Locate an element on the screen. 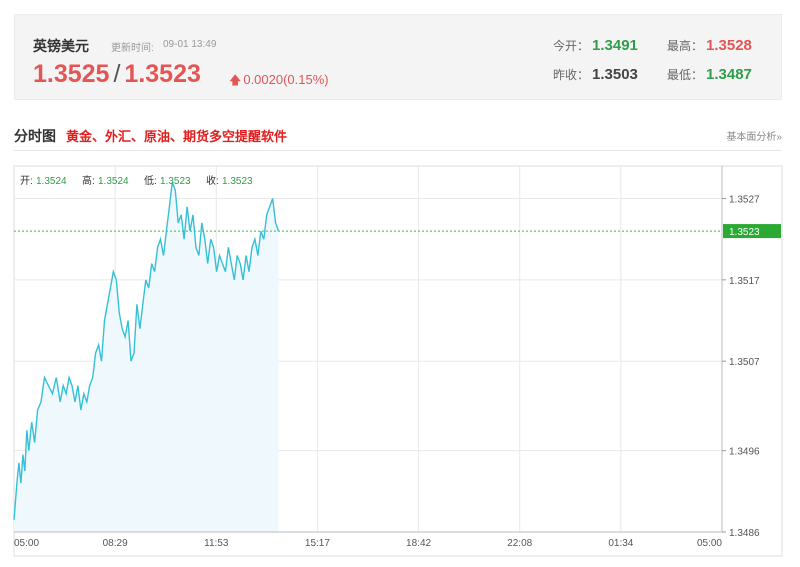 Image resolution: width=800 pixels, height=567 pixels. y-axis: 1.3527 1.3517 1.3507 1.3496 1.3486 is located at coordinates (741, 367).